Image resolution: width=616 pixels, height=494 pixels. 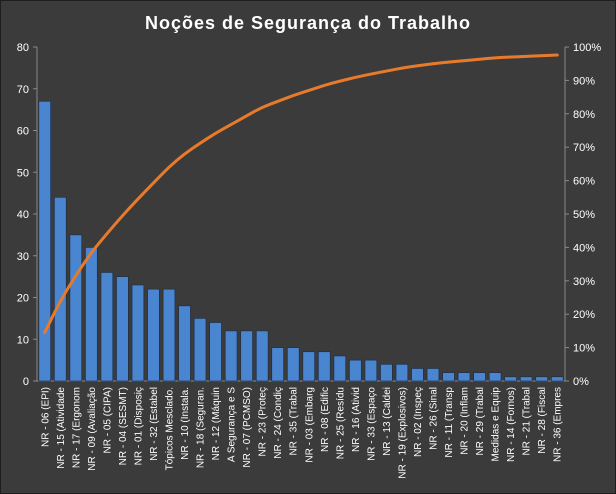 What do you see at coordinates (23, 90) in the screenshot?
I see `y-tick-label: 70` at bounding box center [23, 90].